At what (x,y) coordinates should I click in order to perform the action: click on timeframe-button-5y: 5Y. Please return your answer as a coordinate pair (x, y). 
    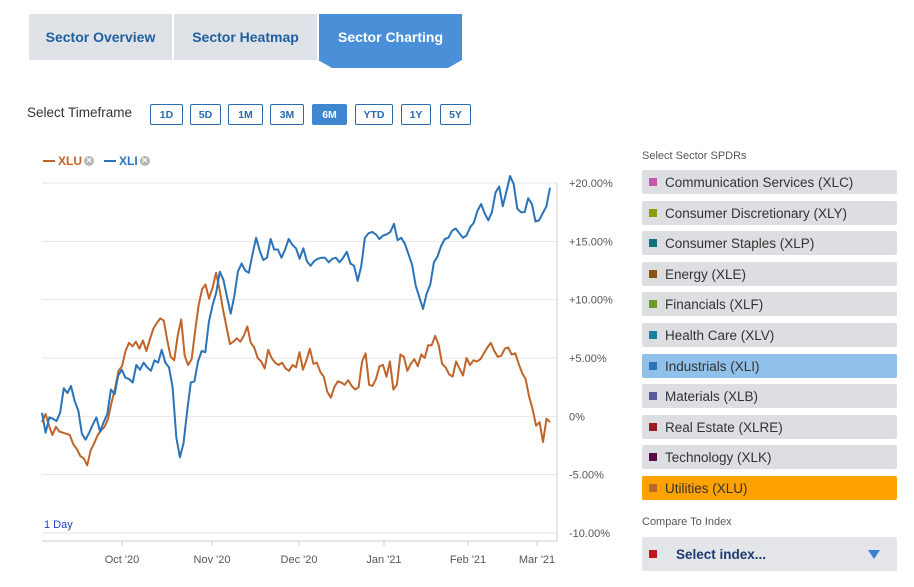
    Looking at the image, I should click on (455, 114).